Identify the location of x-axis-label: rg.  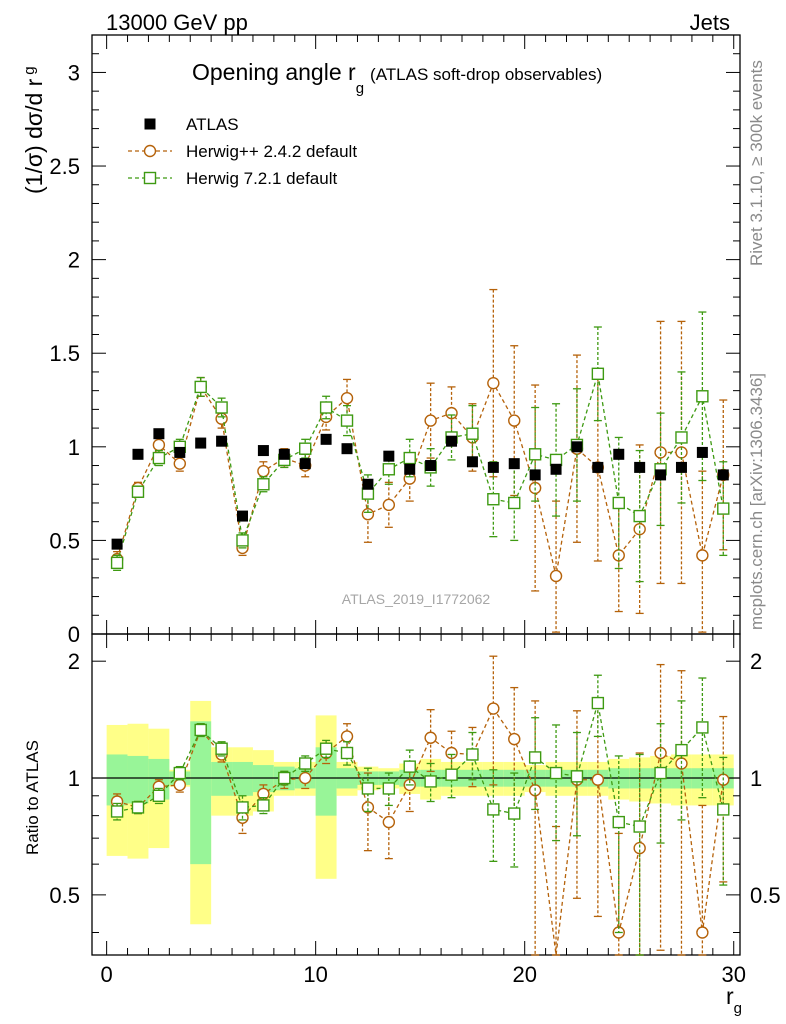
(734, 1000).